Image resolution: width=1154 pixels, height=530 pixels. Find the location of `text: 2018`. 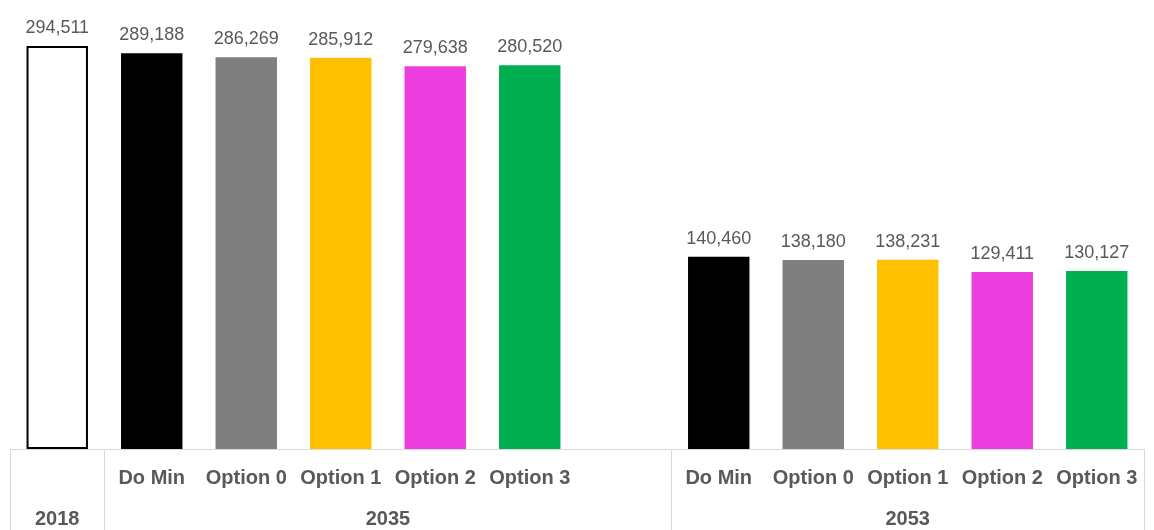

text: 2018 is located at coordinates (57, 518).